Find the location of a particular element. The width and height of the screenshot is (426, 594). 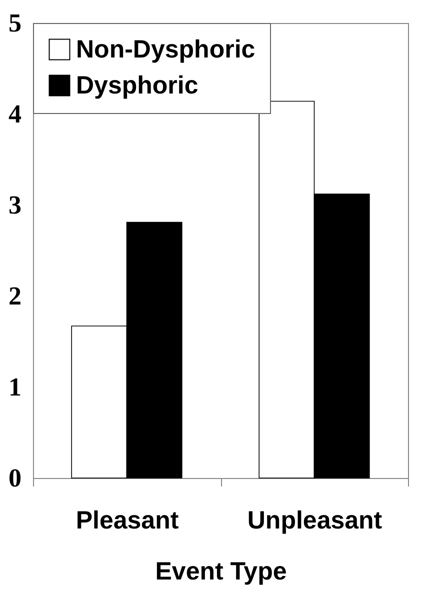

y-tick-label: 3 is located at coordinates (15, 205).